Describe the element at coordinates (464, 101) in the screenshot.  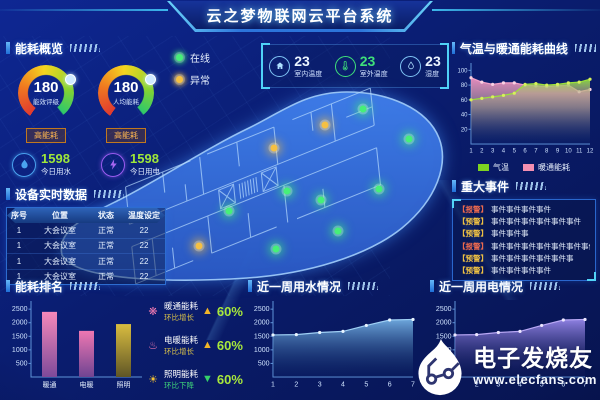
I see `svg-text: 60` at that location.